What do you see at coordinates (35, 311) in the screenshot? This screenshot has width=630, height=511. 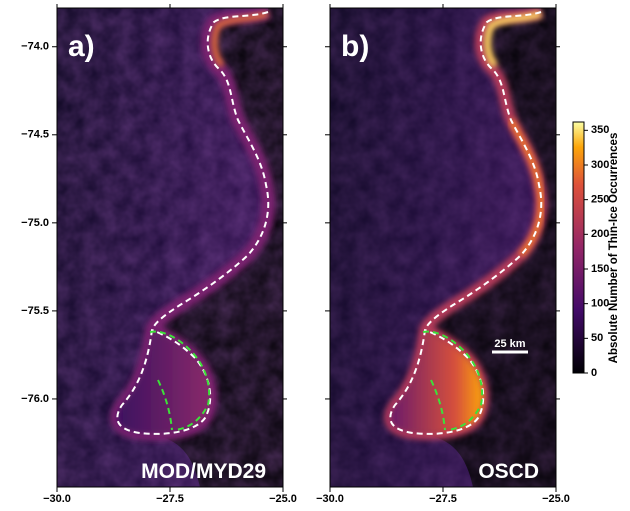 I see `y-tick-label: −75.5` at bounding box center [35, 311].